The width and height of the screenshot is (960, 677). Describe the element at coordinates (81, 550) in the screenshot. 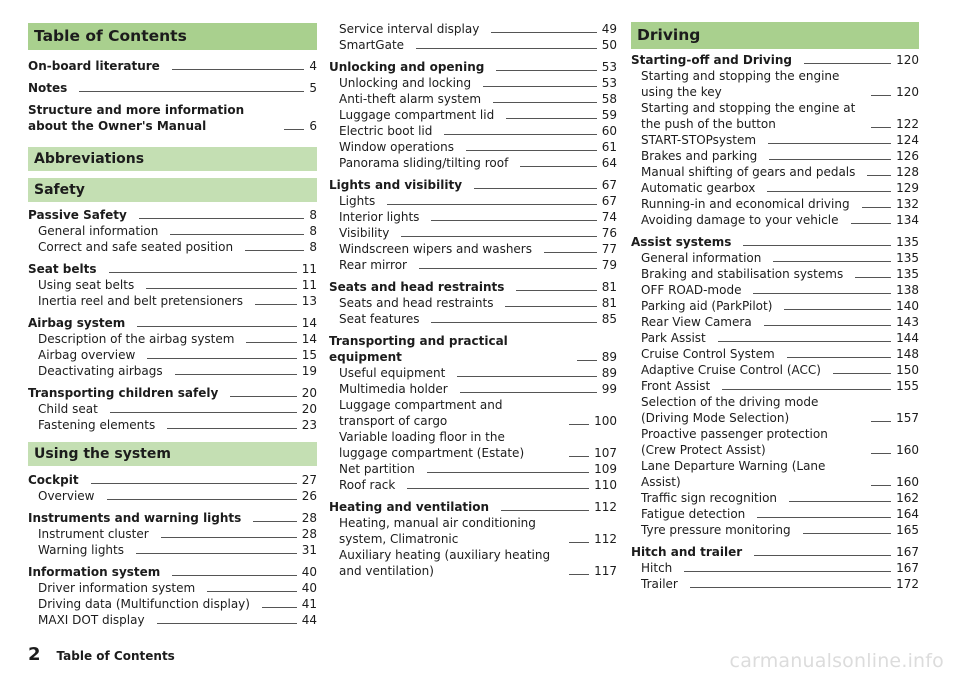

I see `toc-entry-title: Warning lights` at that location.